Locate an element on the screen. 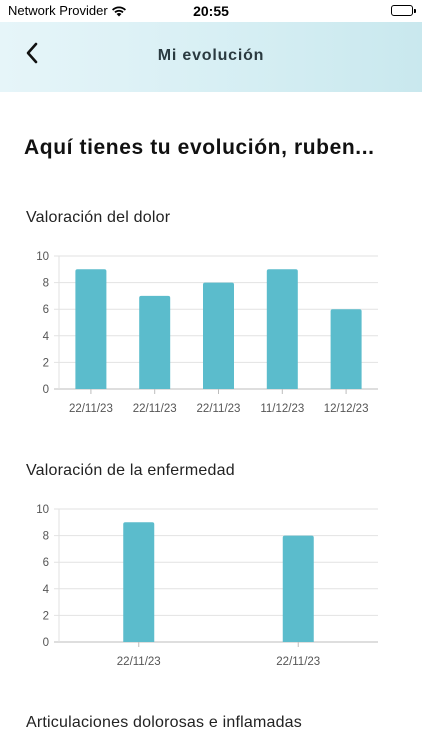 The height and width of the screenshot is (750, 422). x-tick-label: 11/12/23 is located at coordinates (282, 409).